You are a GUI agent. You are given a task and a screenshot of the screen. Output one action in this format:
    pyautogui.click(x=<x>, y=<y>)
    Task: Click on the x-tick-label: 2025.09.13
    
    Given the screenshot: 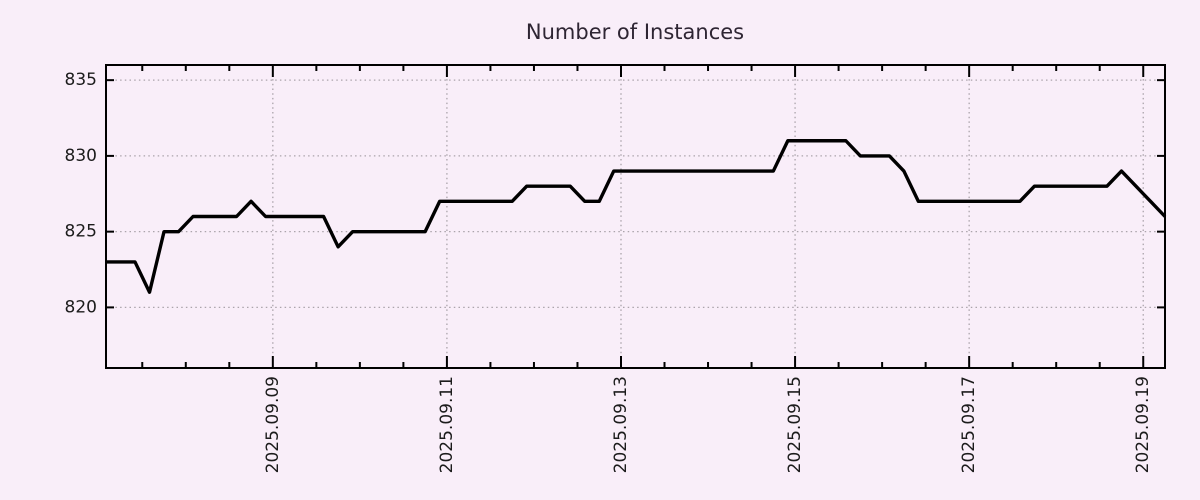 What is the action you would take?
    pyautogui.click(x=621, y=424)
    